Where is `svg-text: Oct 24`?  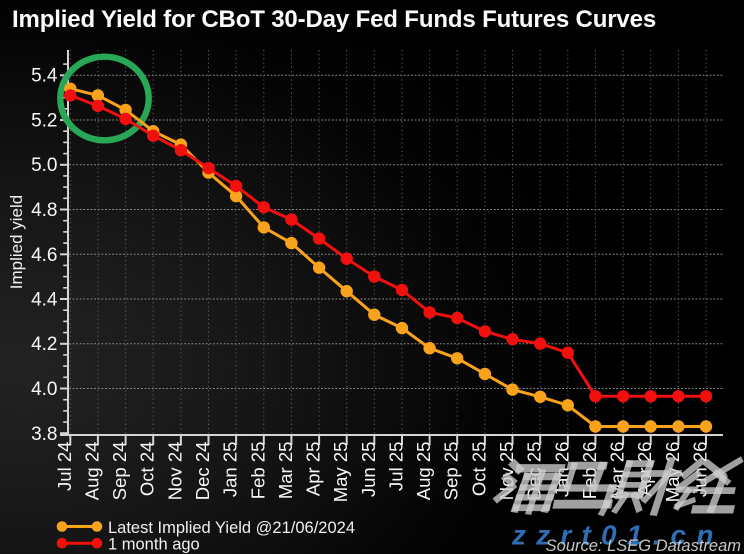 svg-text: Oct 24 is located at coordinates (147, 469).